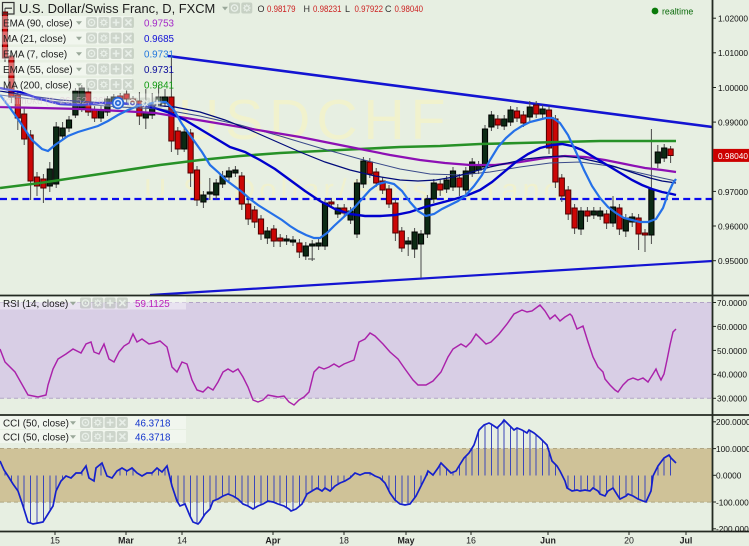 The image size is (749, 546). Describe the element at coordinates (55, 541) in the screenshot. I see `svg-text: 15` at that location.